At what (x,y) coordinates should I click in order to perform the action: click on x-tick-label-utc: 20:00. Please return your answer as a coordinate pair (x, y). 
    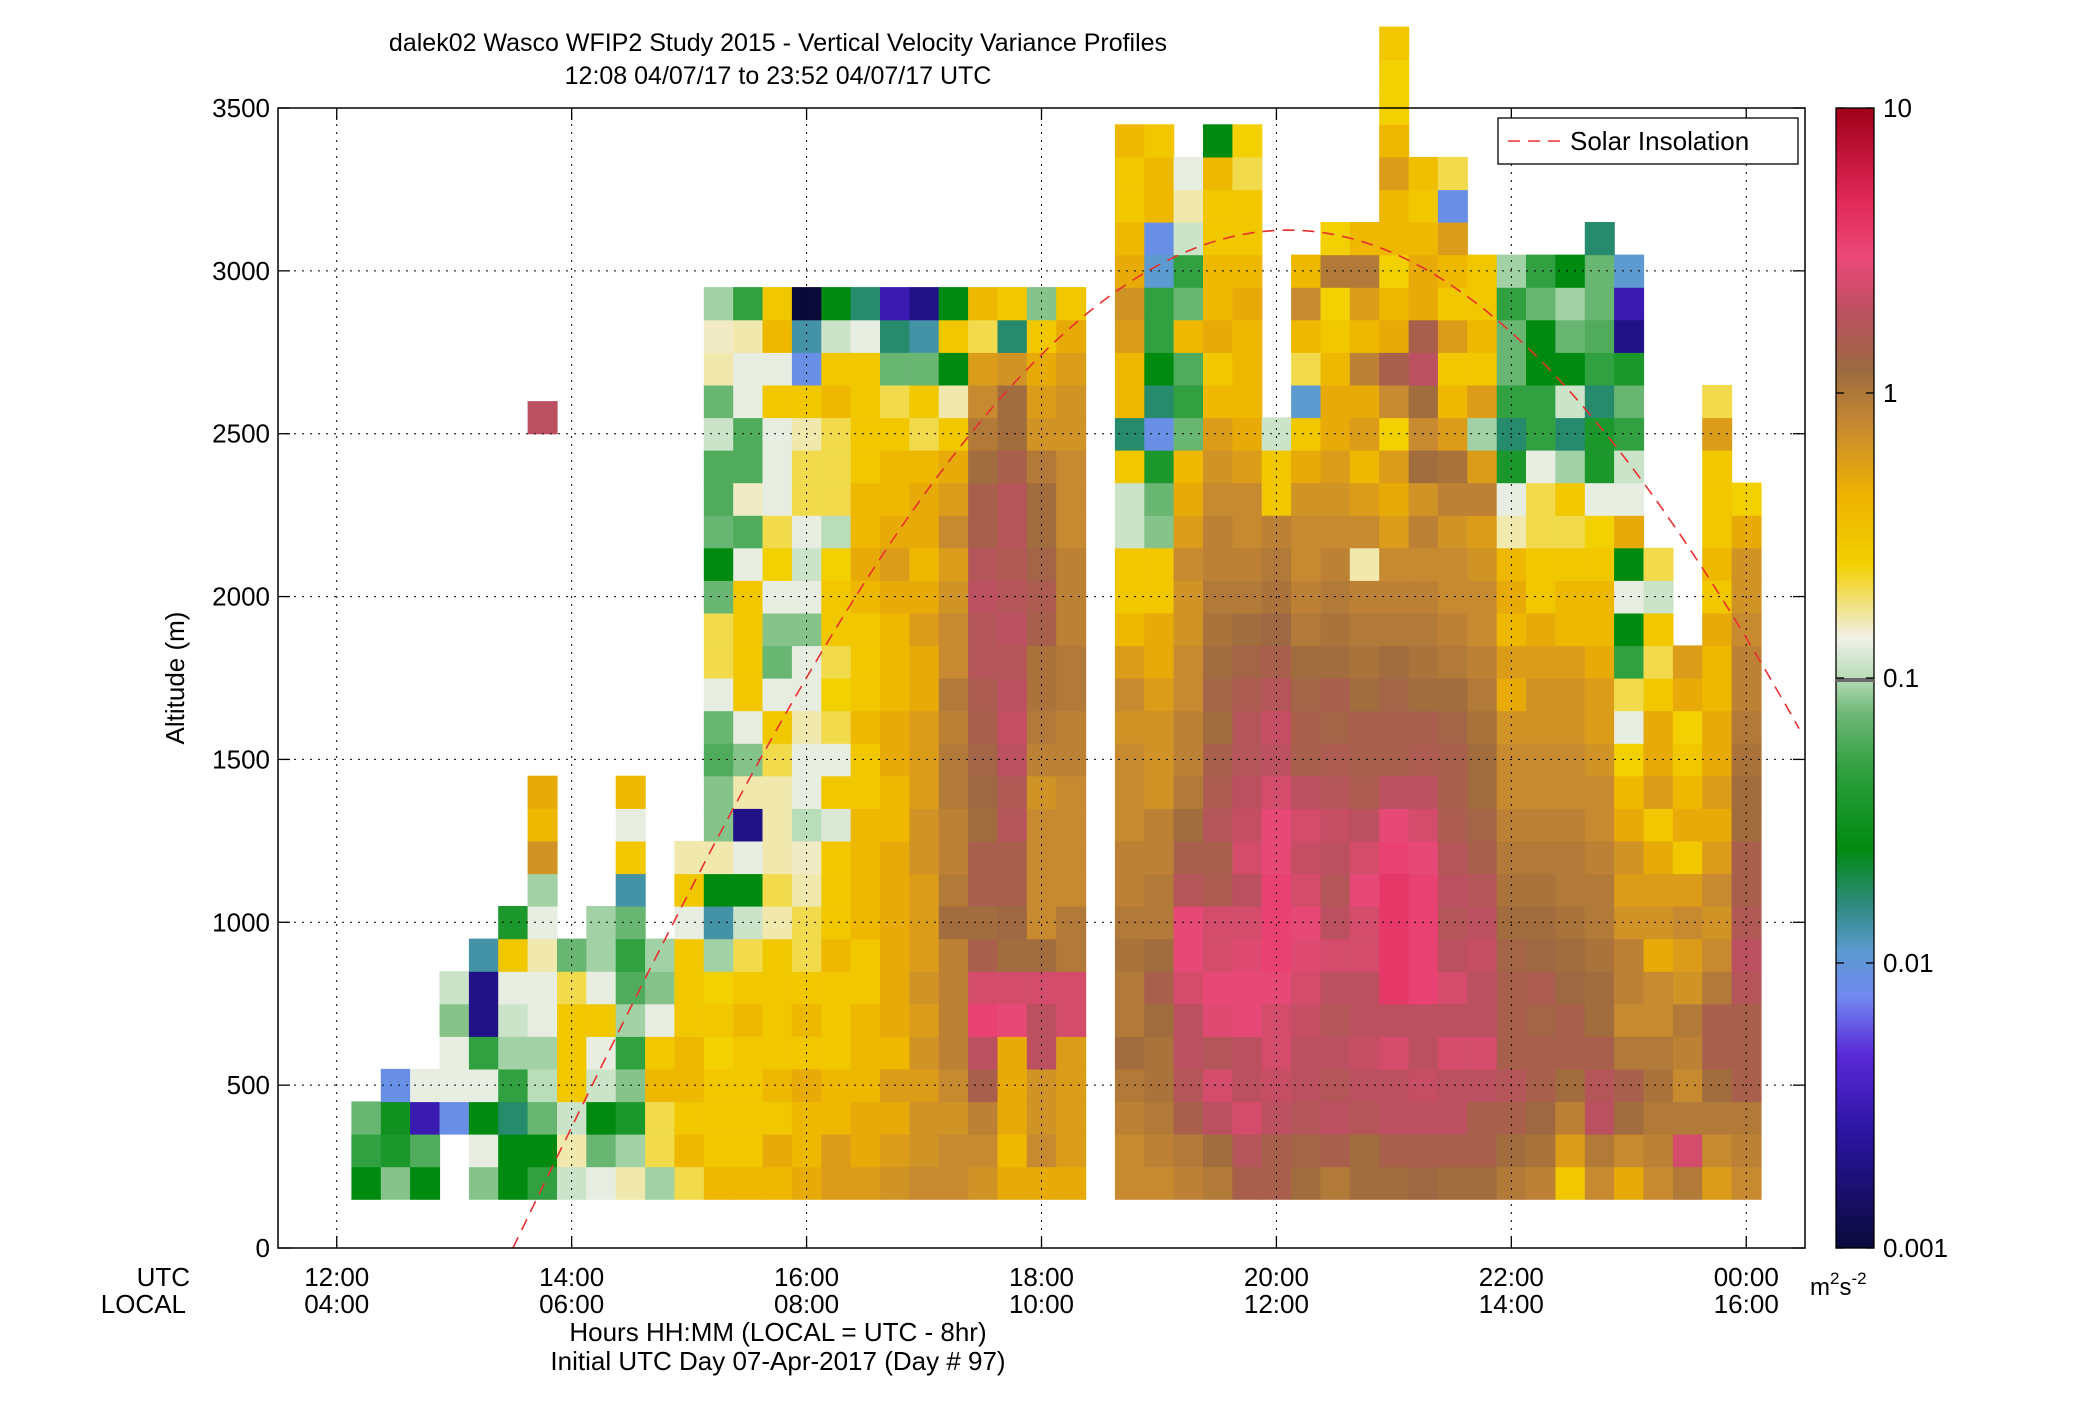
    Looking at the image, I should click on (1276, 1277).